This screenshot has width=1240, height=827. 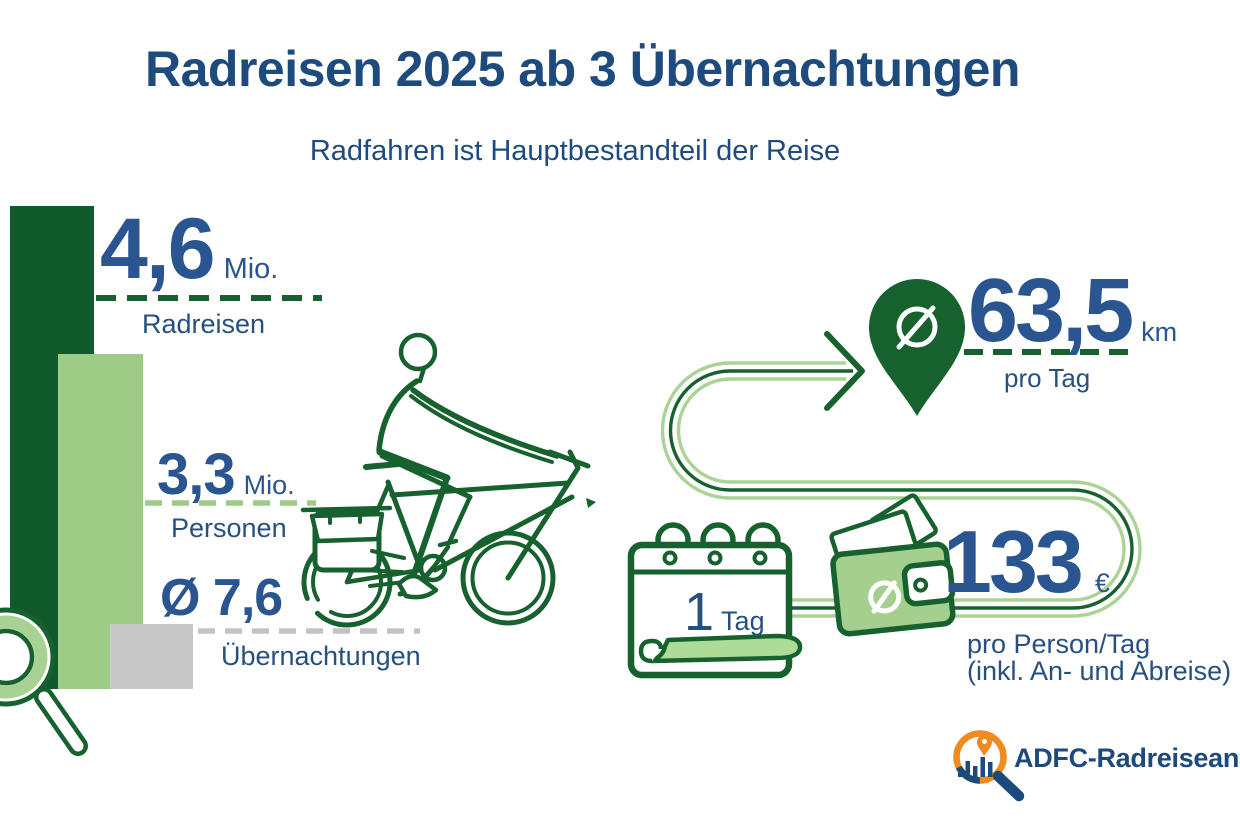 What do you see at coordinates (480, 489) in the screenshot?
I see `top-tube` at bounding box center [480, 489].